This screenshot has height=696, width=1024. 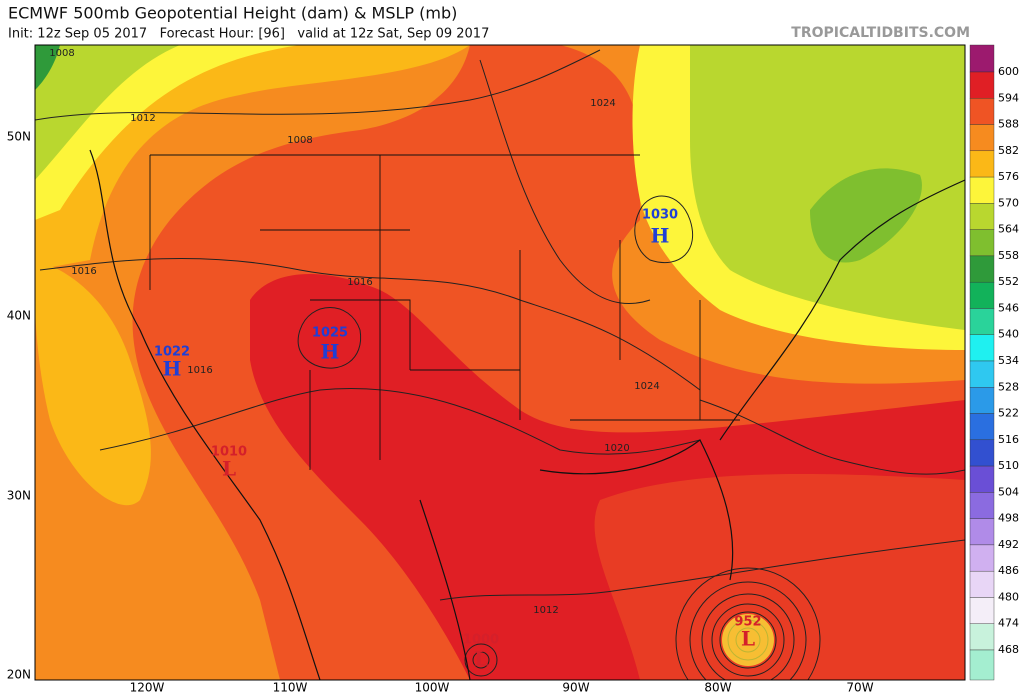 I want to click on colorbar-label: 594, so click(x=1008, y=97).